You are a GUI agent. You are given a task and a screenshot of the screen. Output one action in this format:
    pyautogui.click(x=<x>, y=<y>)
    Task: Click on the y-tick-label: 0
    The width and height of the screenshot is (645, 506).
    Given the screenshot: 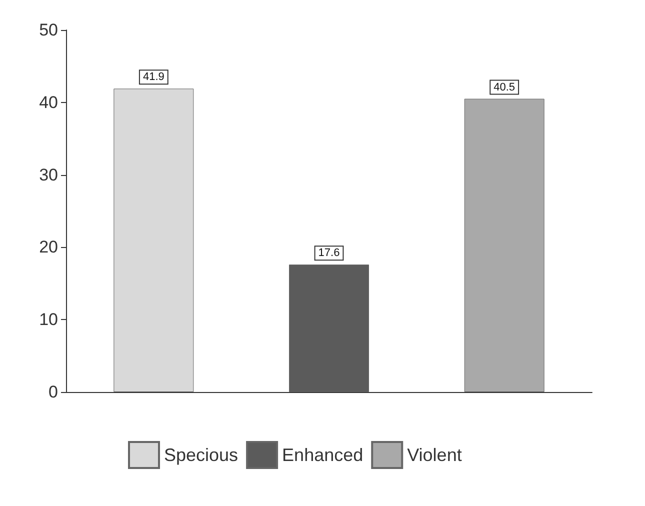 What is the action you would take?
    pyautogui.click(x=53, y=392)
    